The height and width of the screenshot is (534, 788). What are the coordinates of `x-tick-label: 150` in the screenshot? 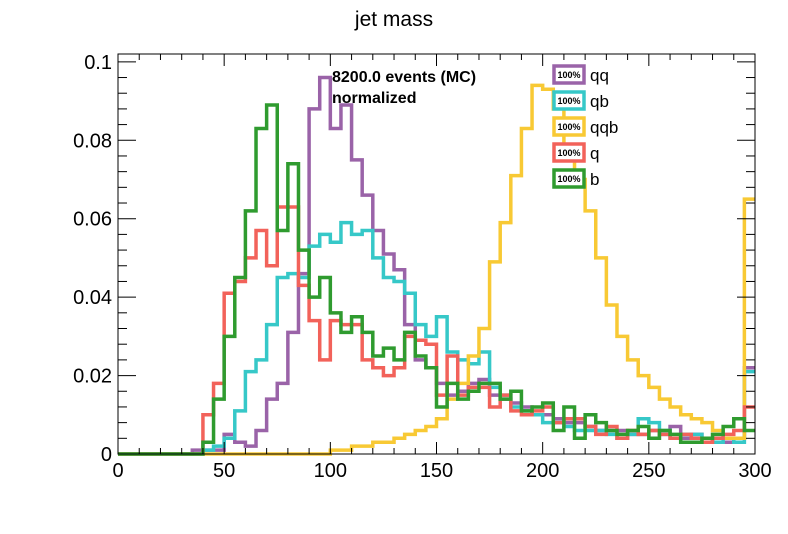 It's located at (436, 471).